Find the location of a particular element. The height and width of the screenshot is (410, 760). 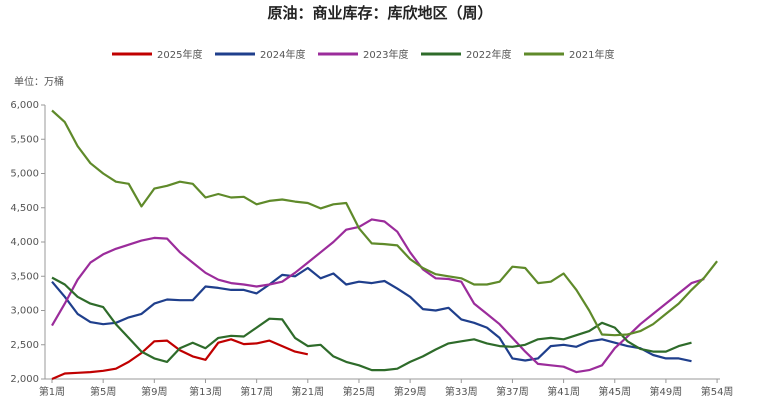

x-tick-label: 第33周 is located at coordinates (461, 391).